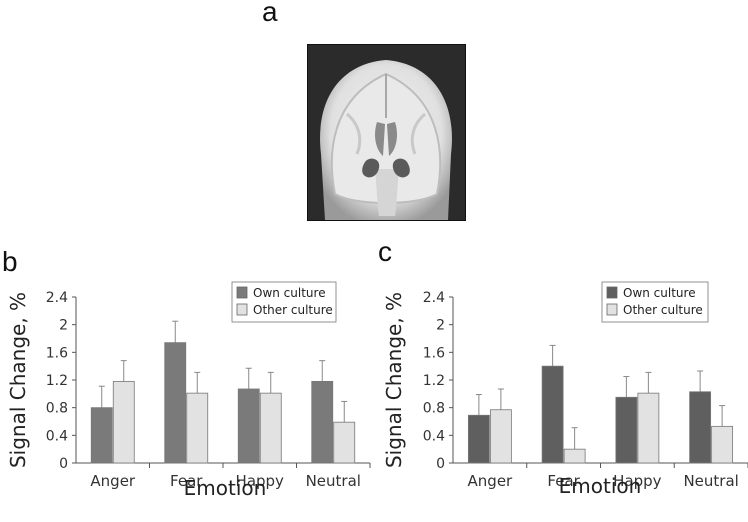 The height and width of the screenshot is (522, 748). Describe the element at coordinates (380, 139) in the screenshot. I see `ventricle-left` at that location.